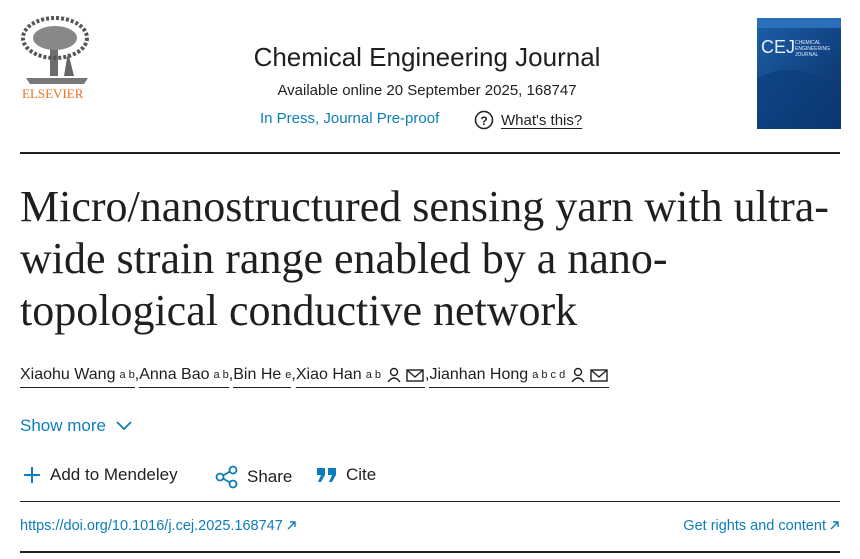 This screenshot has height=559, width=860. I want to click on help-link: ? What's this?, so click(528, 120).